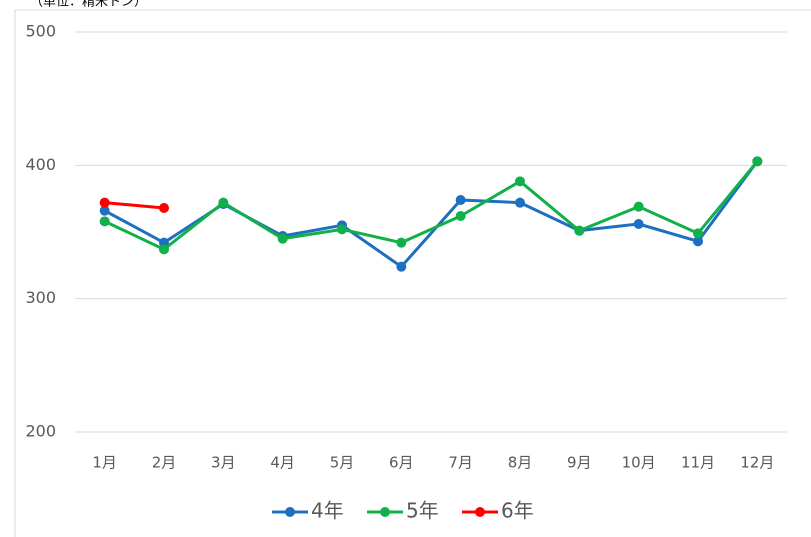 The image size is (811, 537). I want to click on y-tick-label: 400, so click(40, 164).